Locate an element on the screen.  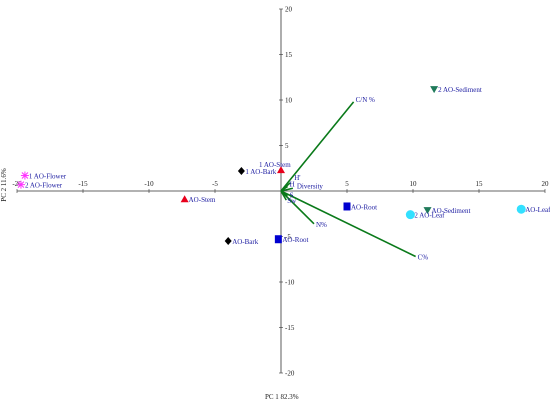
y-tick-label: -20 is located at coordinates (290, 374).